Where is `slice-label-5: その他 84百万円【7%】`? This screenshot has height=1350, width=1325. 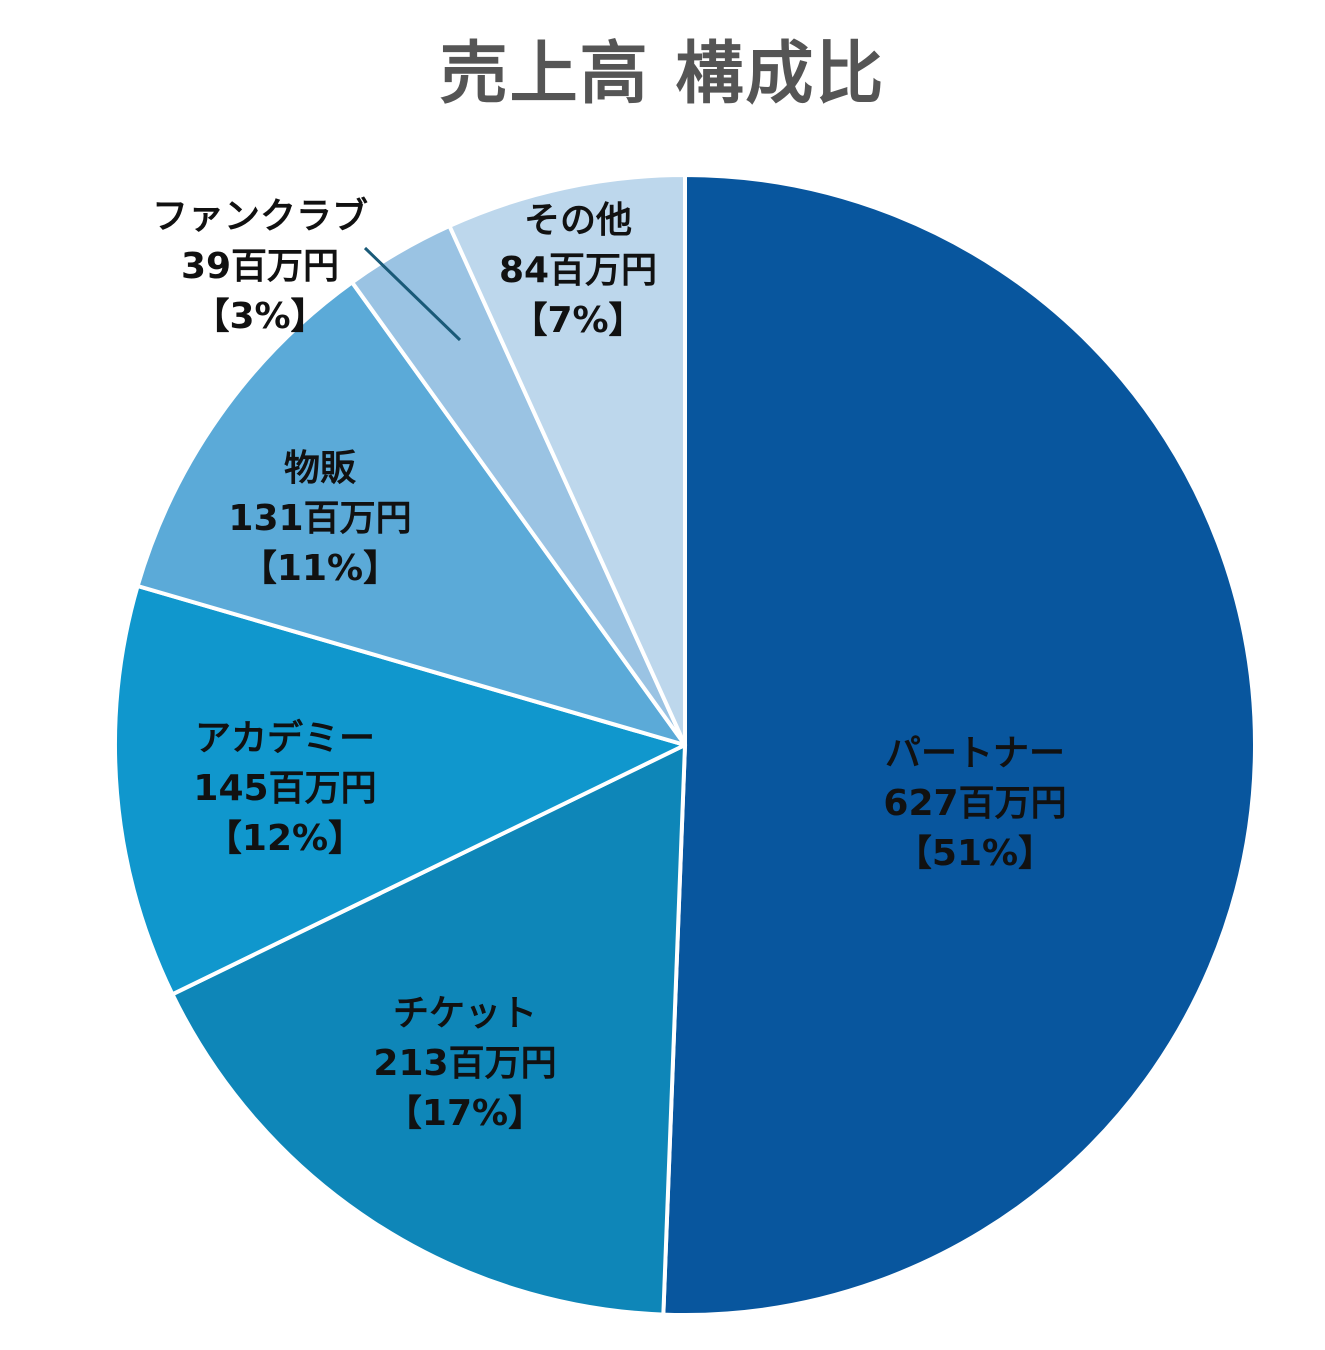
slice-label-5: その他 84百万円【7%】 is located at coordinates (578, 270).